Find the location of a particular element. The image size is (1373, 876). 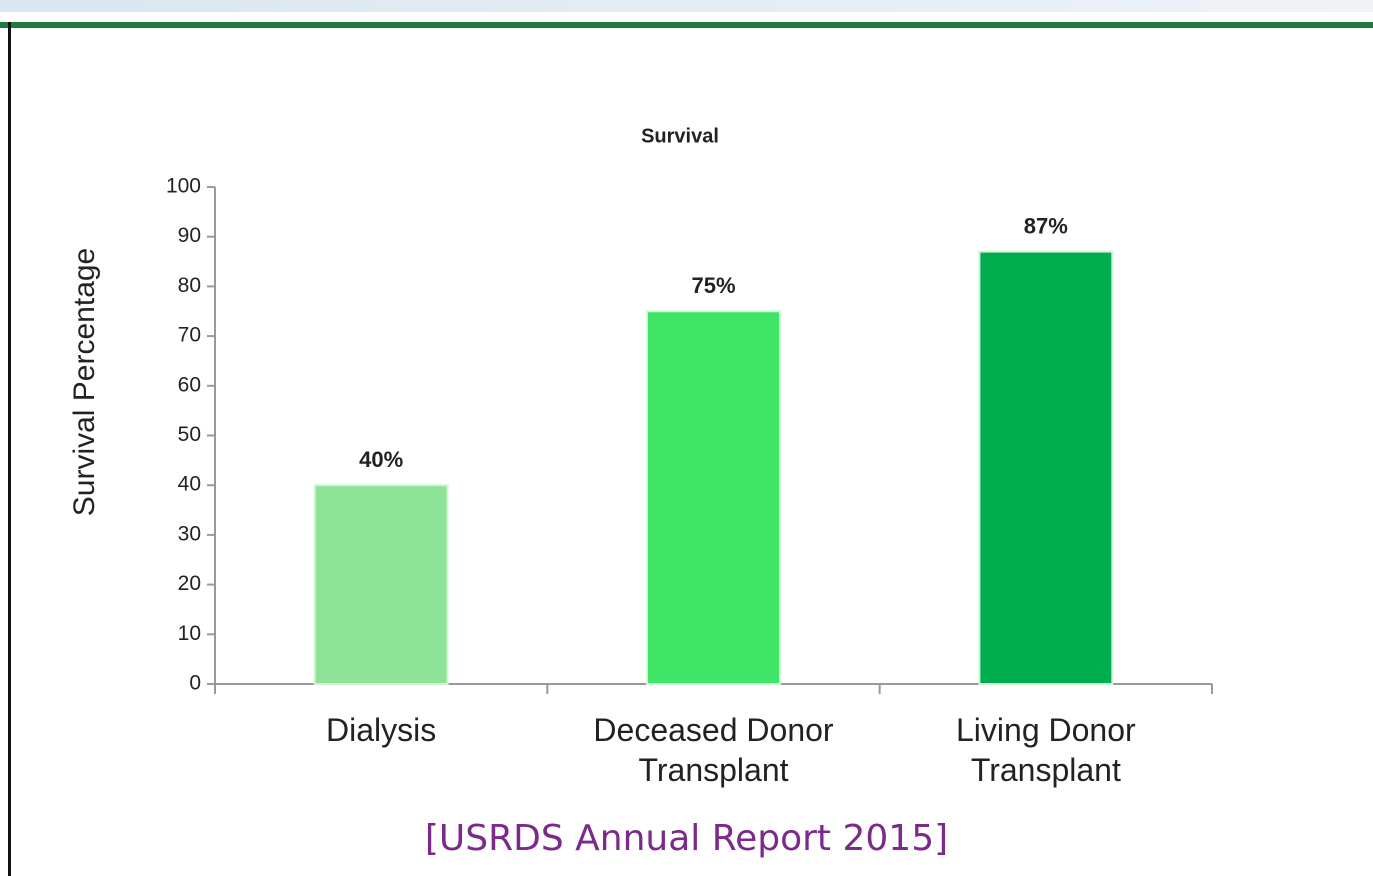

value-label: 75% is located at coordinates (713, 285).